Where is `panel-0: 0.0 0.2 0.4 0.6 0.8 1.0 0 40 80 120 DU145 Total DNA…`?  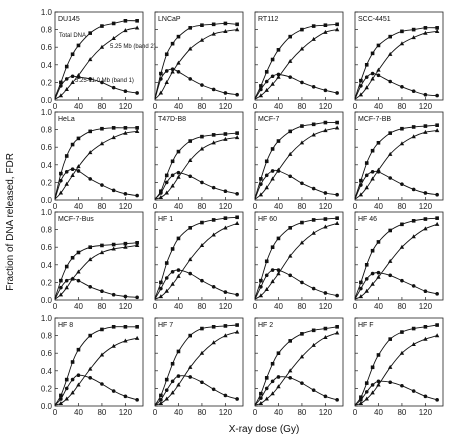
panel-0: 0.0 0.2 0.4 0.6 0.8 1.0 0 40 80 120 DU145 Total DNA… is located at coordinates (98, 59).